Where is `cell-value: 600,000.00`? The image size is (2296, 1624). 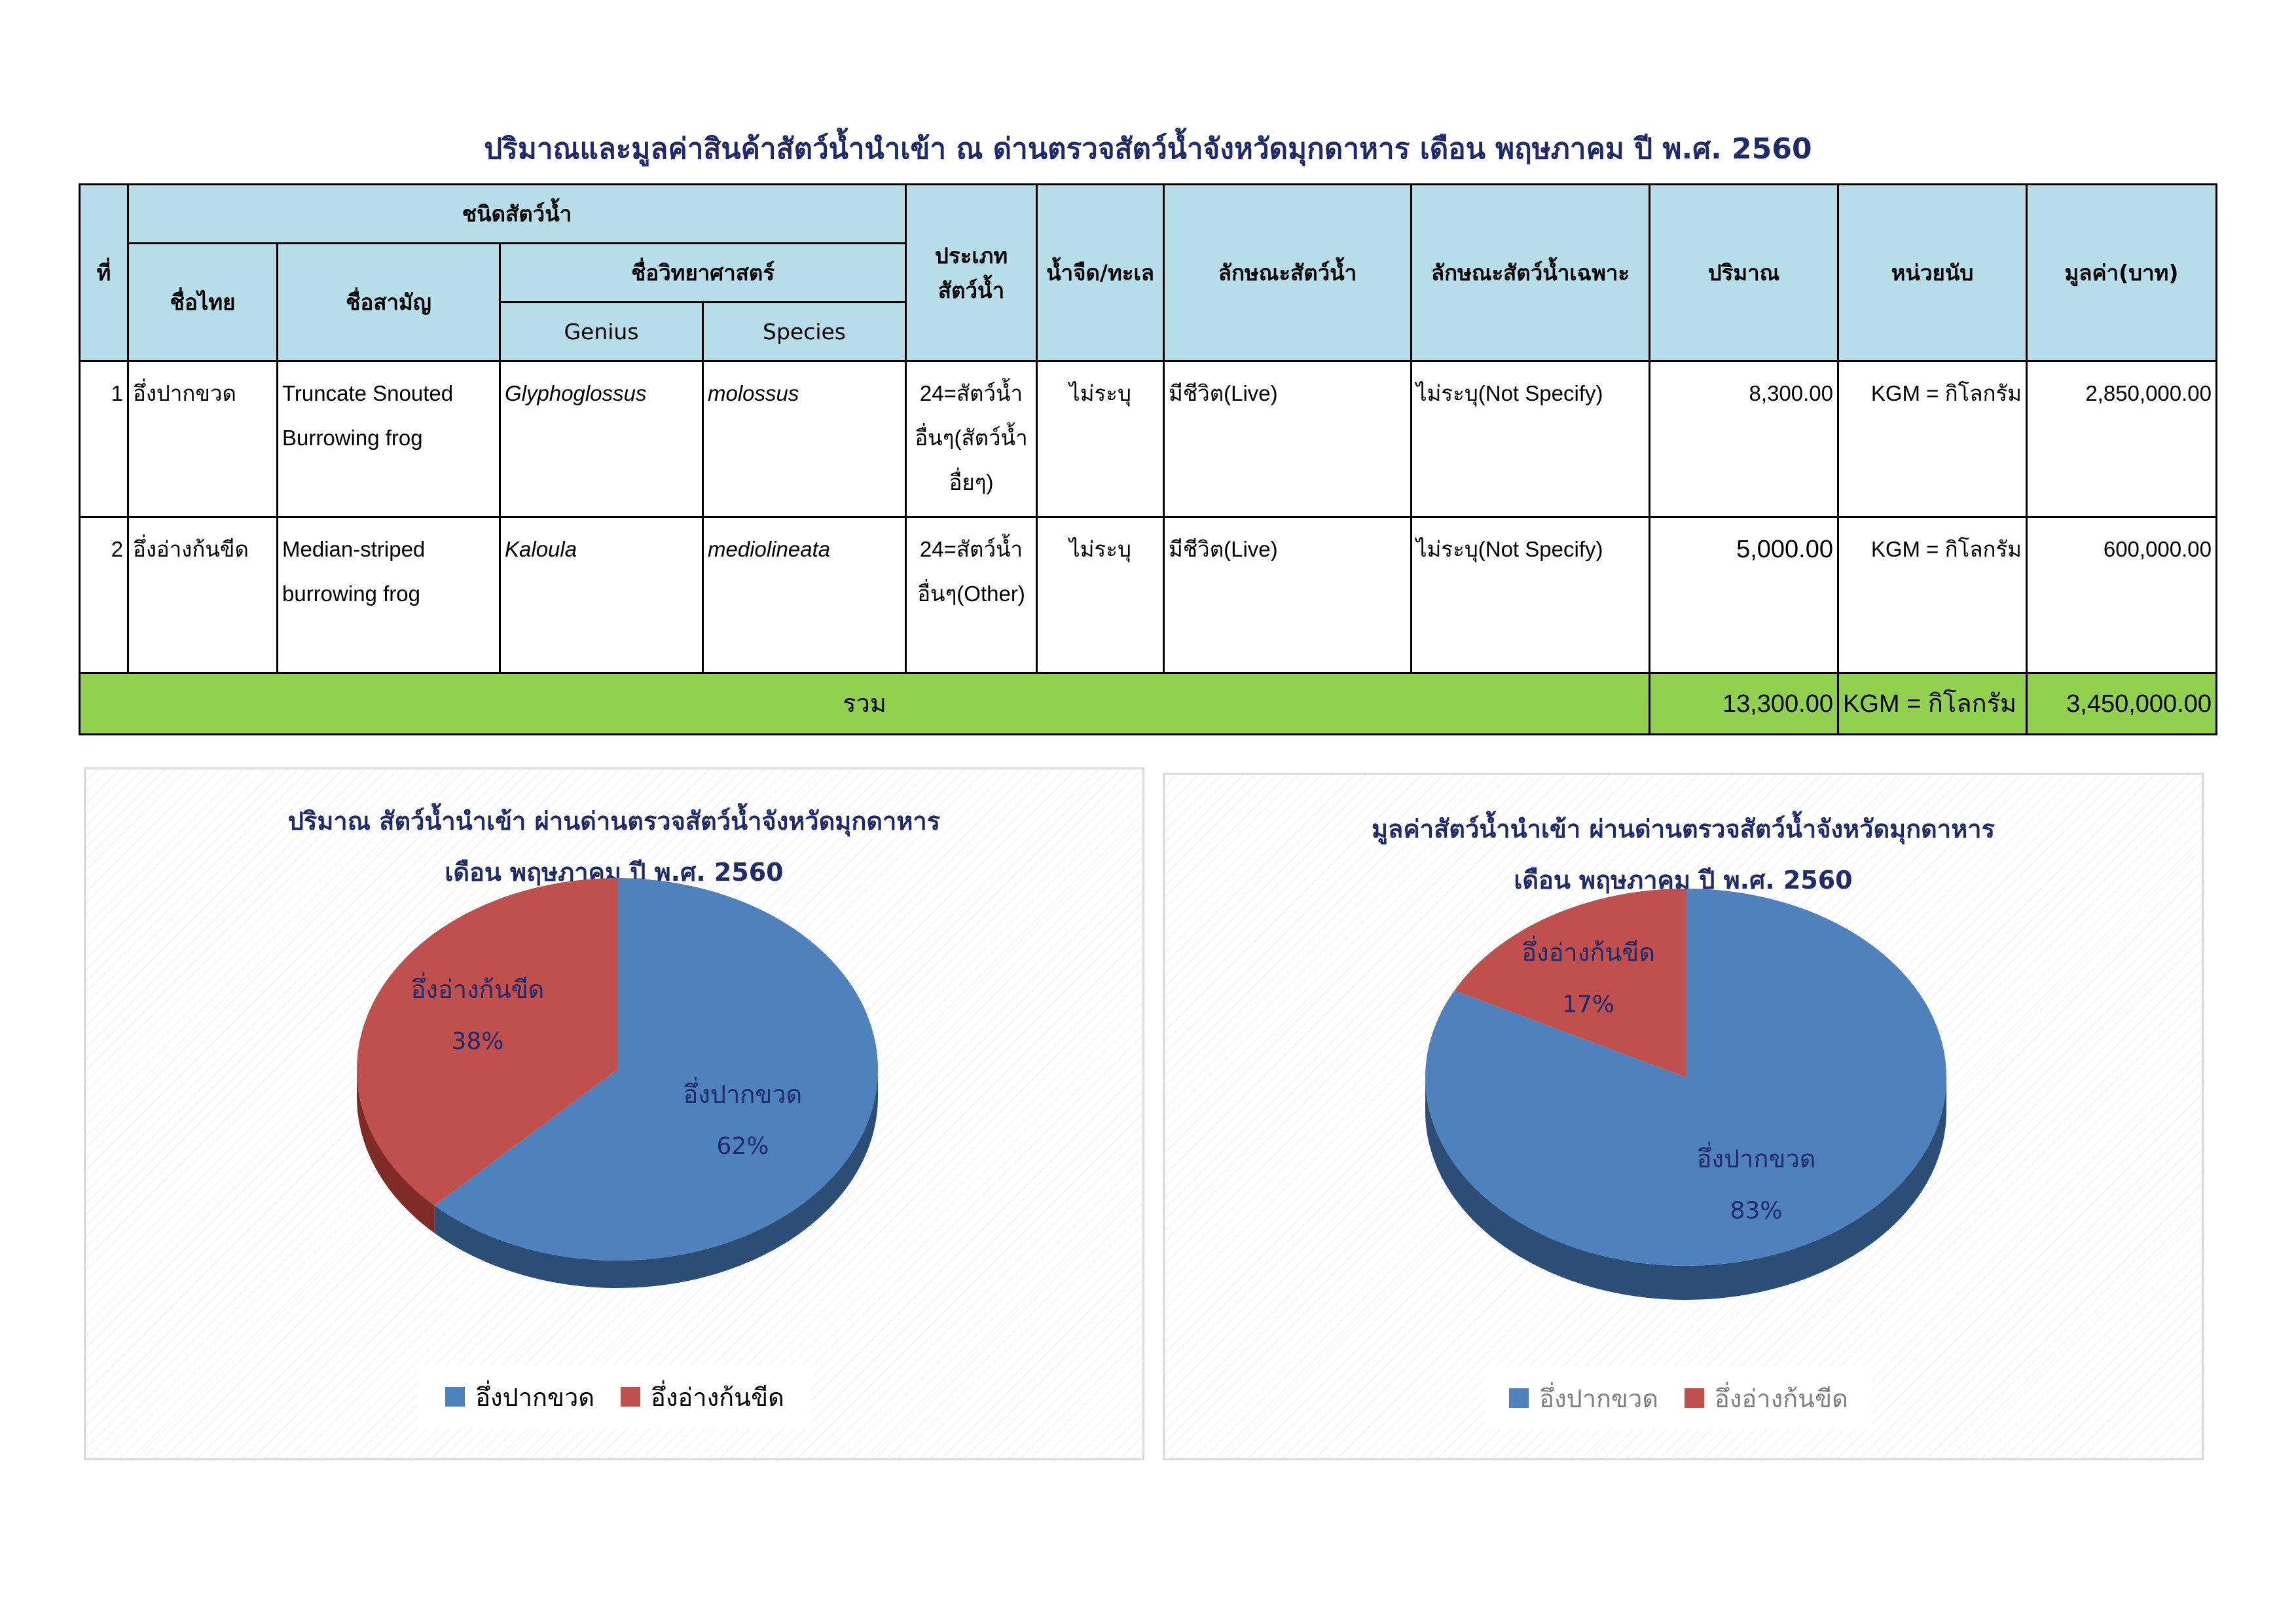 cell-value: 600,000.00 is located at coordinates (2122, 595).